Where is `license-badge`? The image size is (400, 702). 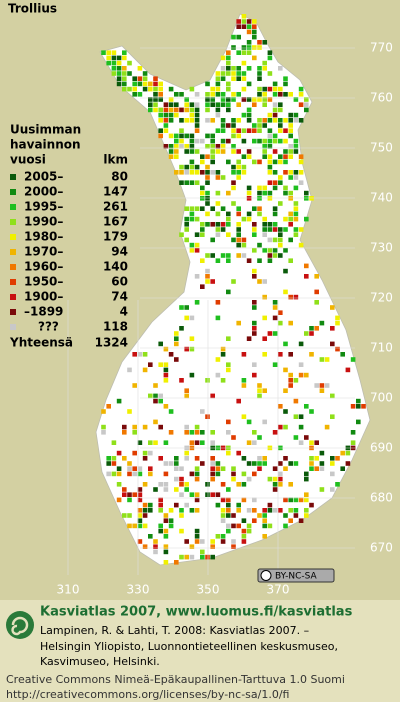
license-badge is located at coordinates (296, 575).